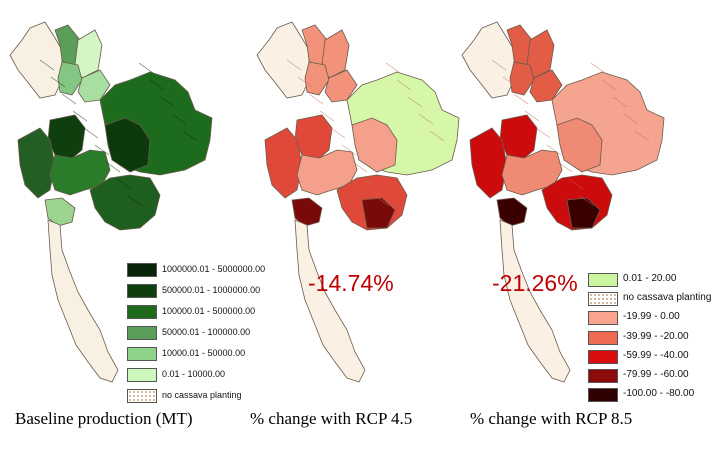 The image size is (720, 450). What do you see at coordinates (656, 374) in the screenshot?
I see `legend-label: -79.99 - -60.00` at bounding box center [656, 374].